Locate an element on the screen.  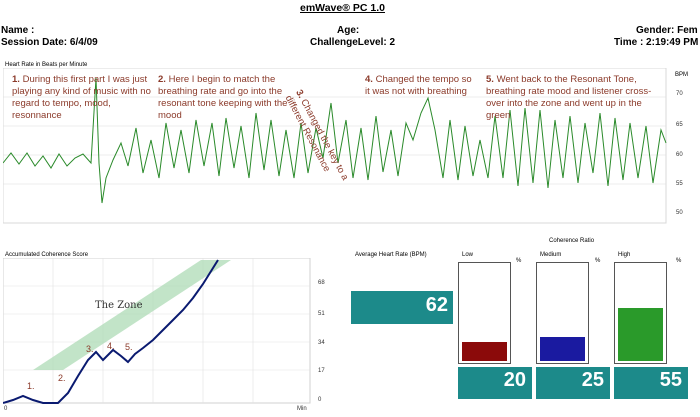
the-zone-label: The Zone is located at coordinates (119, 305).